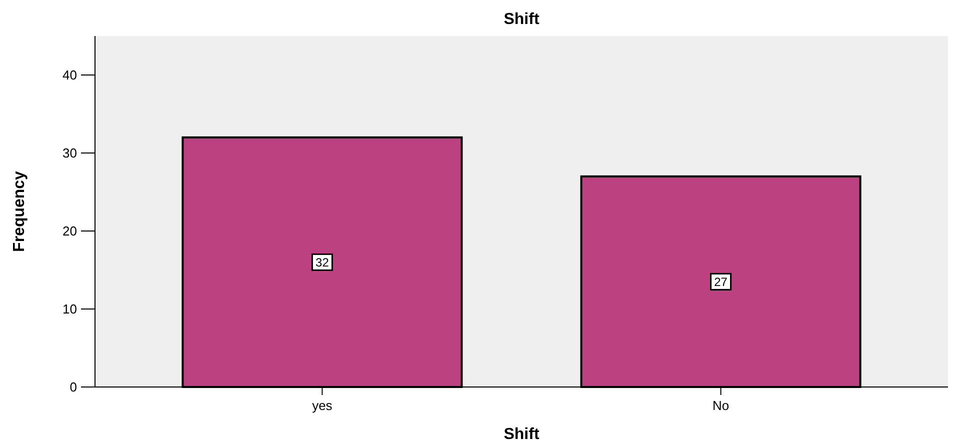 This screenshot has width=961, height=444. I want to click on y-tick-label: 40, so click(69, 75).